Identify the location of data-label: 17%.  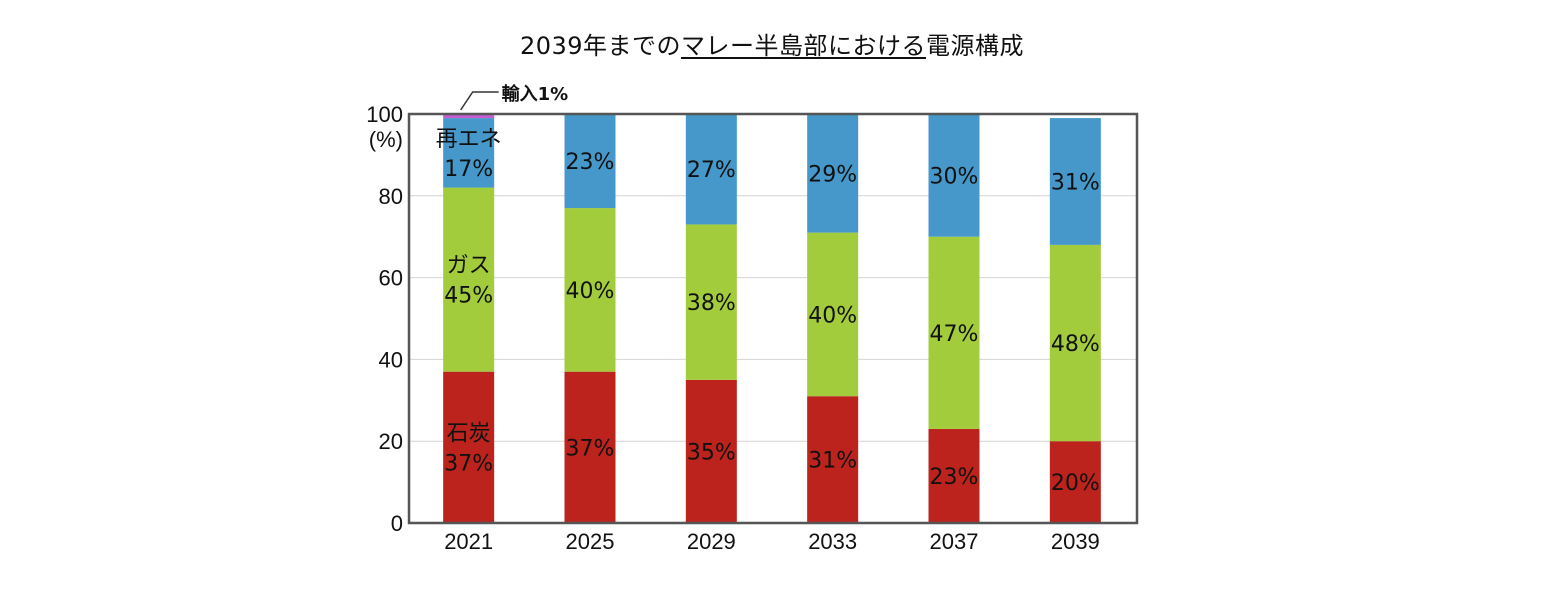
(468, 169).